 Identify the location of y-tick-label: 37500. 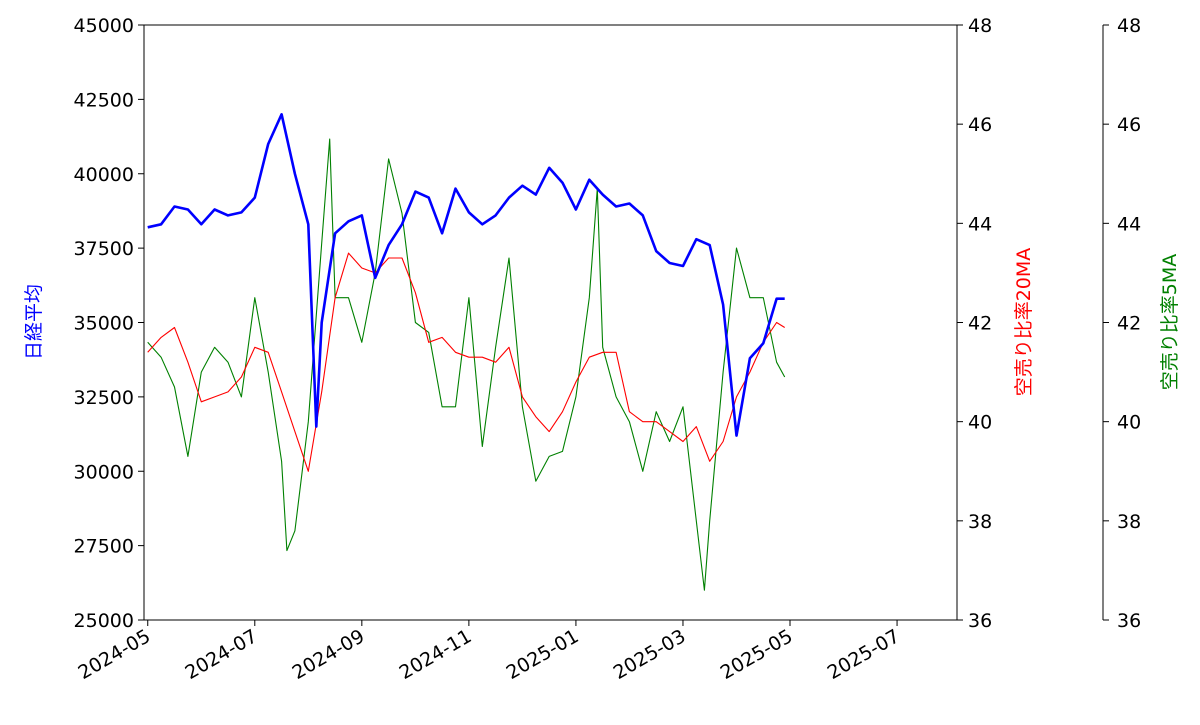
(104, 249).